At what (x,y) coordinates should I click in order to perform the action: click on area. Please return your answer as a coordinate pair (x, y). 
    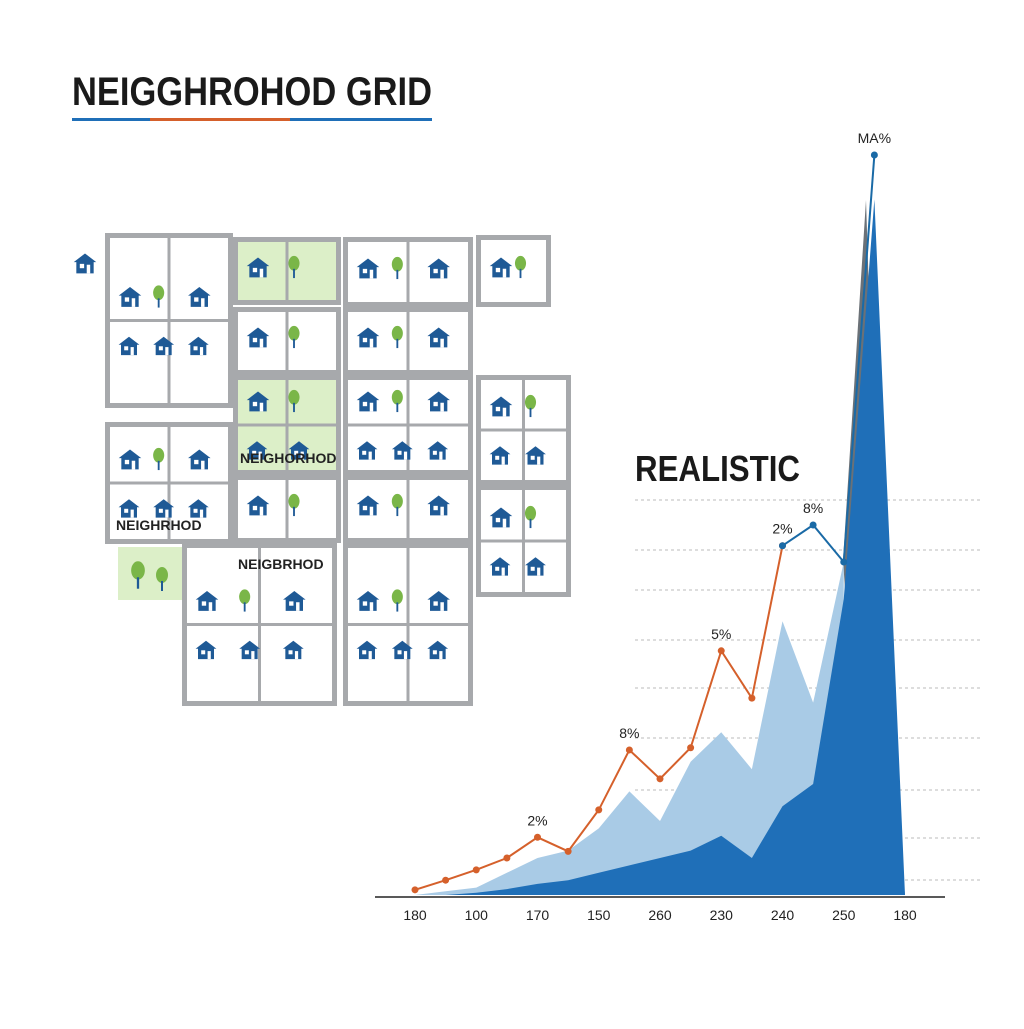
    Looking at the image, I should click on (629, 728).